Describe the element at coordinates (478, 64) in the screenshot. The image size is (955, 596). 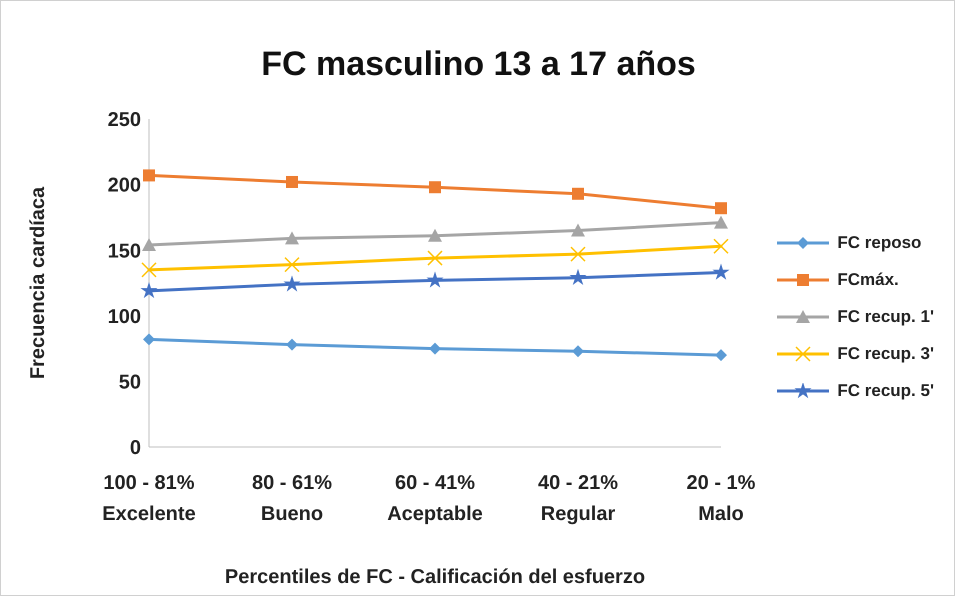
I see `chart-title: FC masculino 13 a 17 años` at that location.